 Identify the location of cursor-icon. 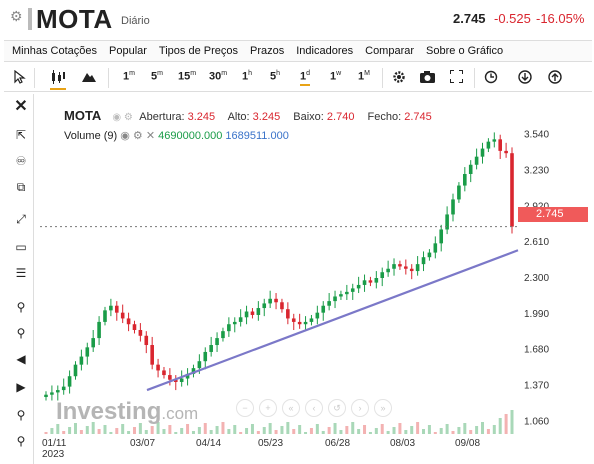
(20, 78).